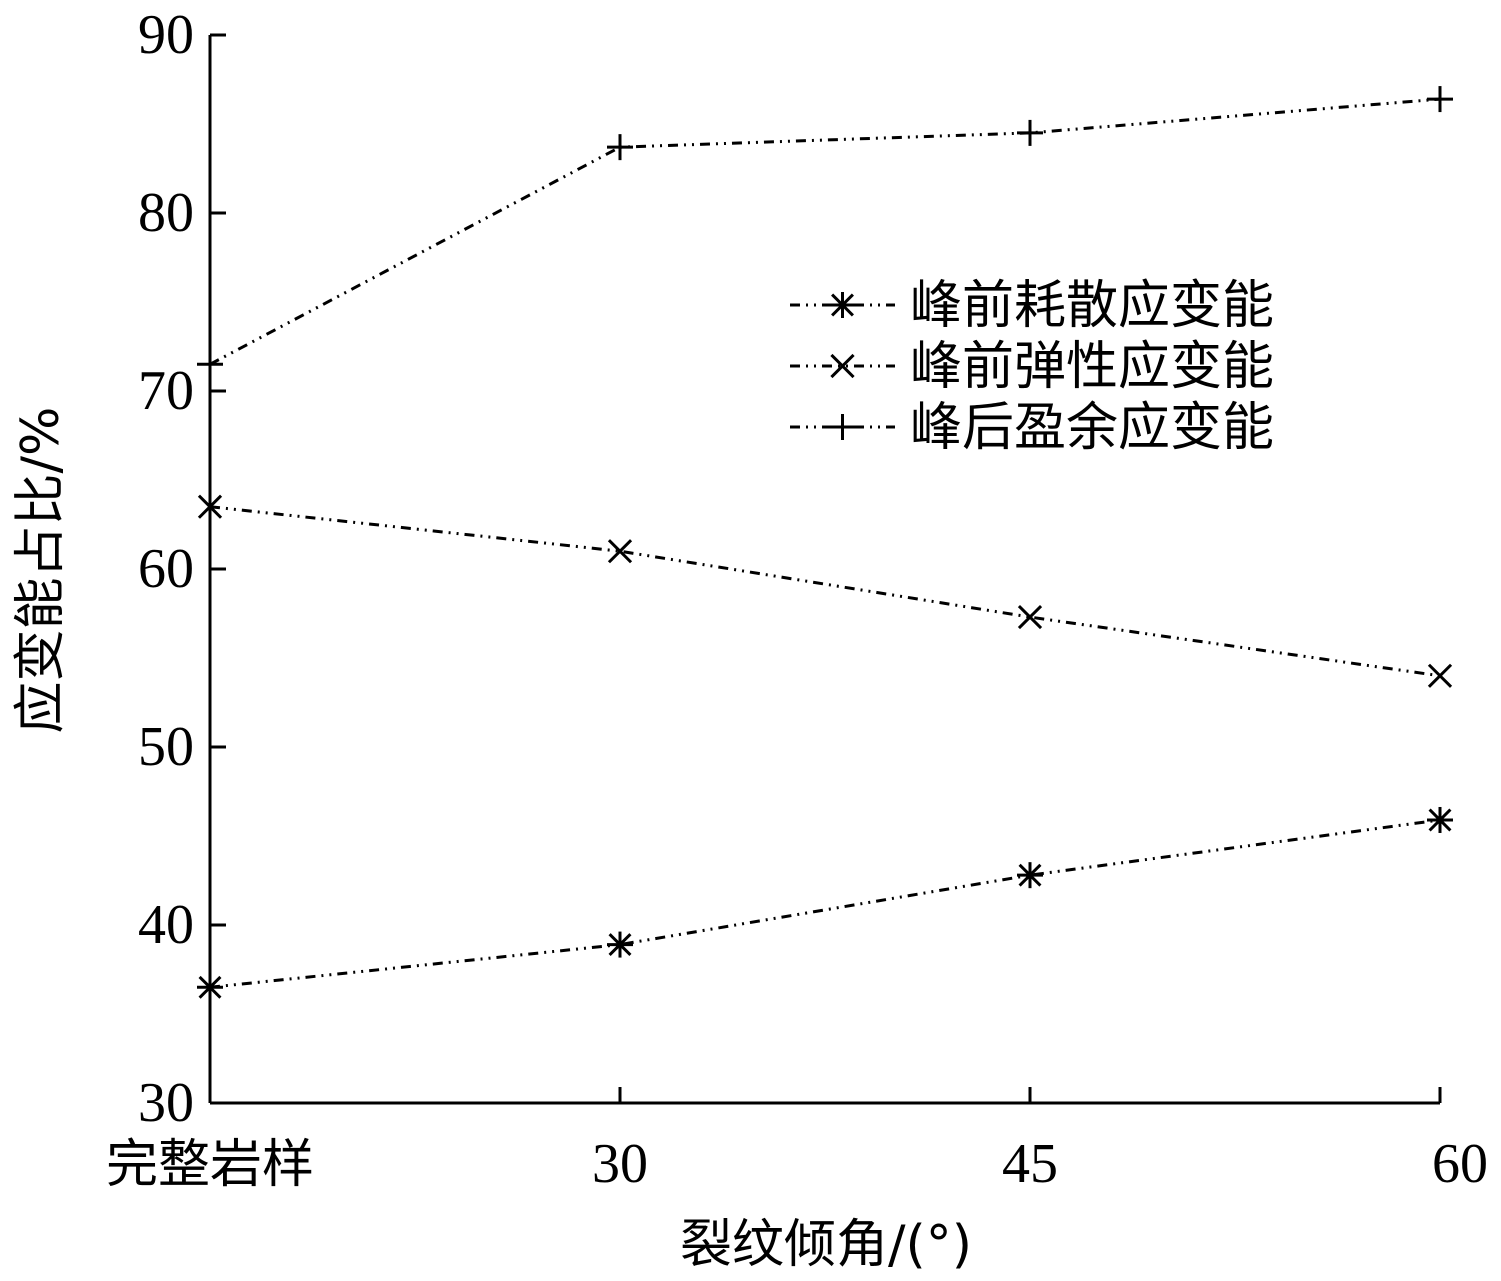  What do you see at coordinates (166, 747) in the screenshot?
I see `y-tick-label: 50` at bounding box center [166, 747].